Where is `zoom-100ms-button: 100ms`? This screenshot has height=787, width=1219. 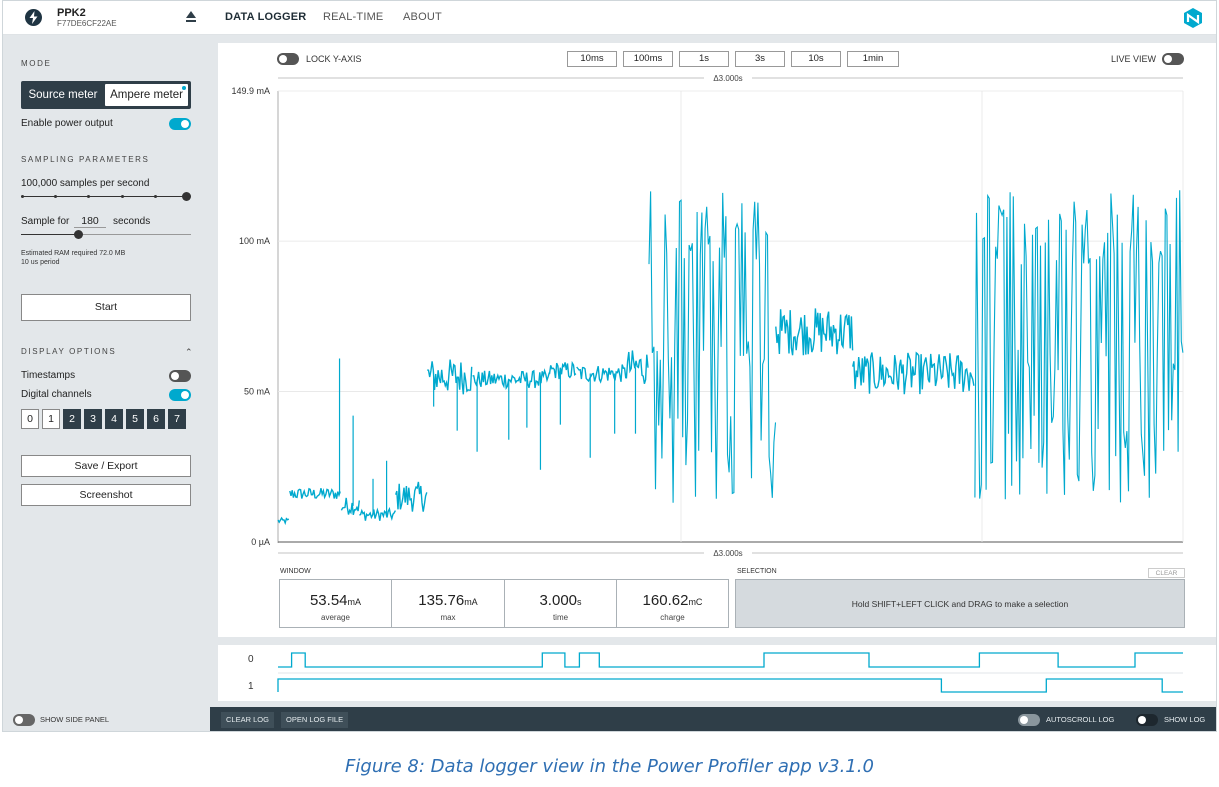
zoom-100ms-button: 100ms is located at coordinates (648, 59).